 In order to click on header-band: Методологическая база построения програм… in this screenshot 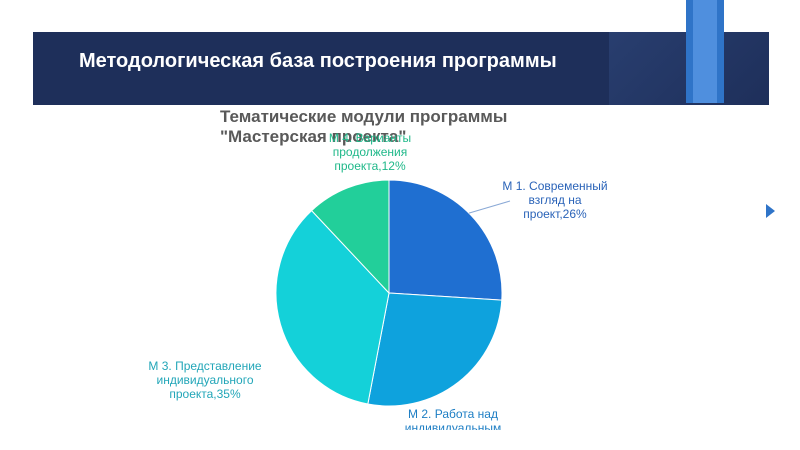, I will do `click(401, 68)`.